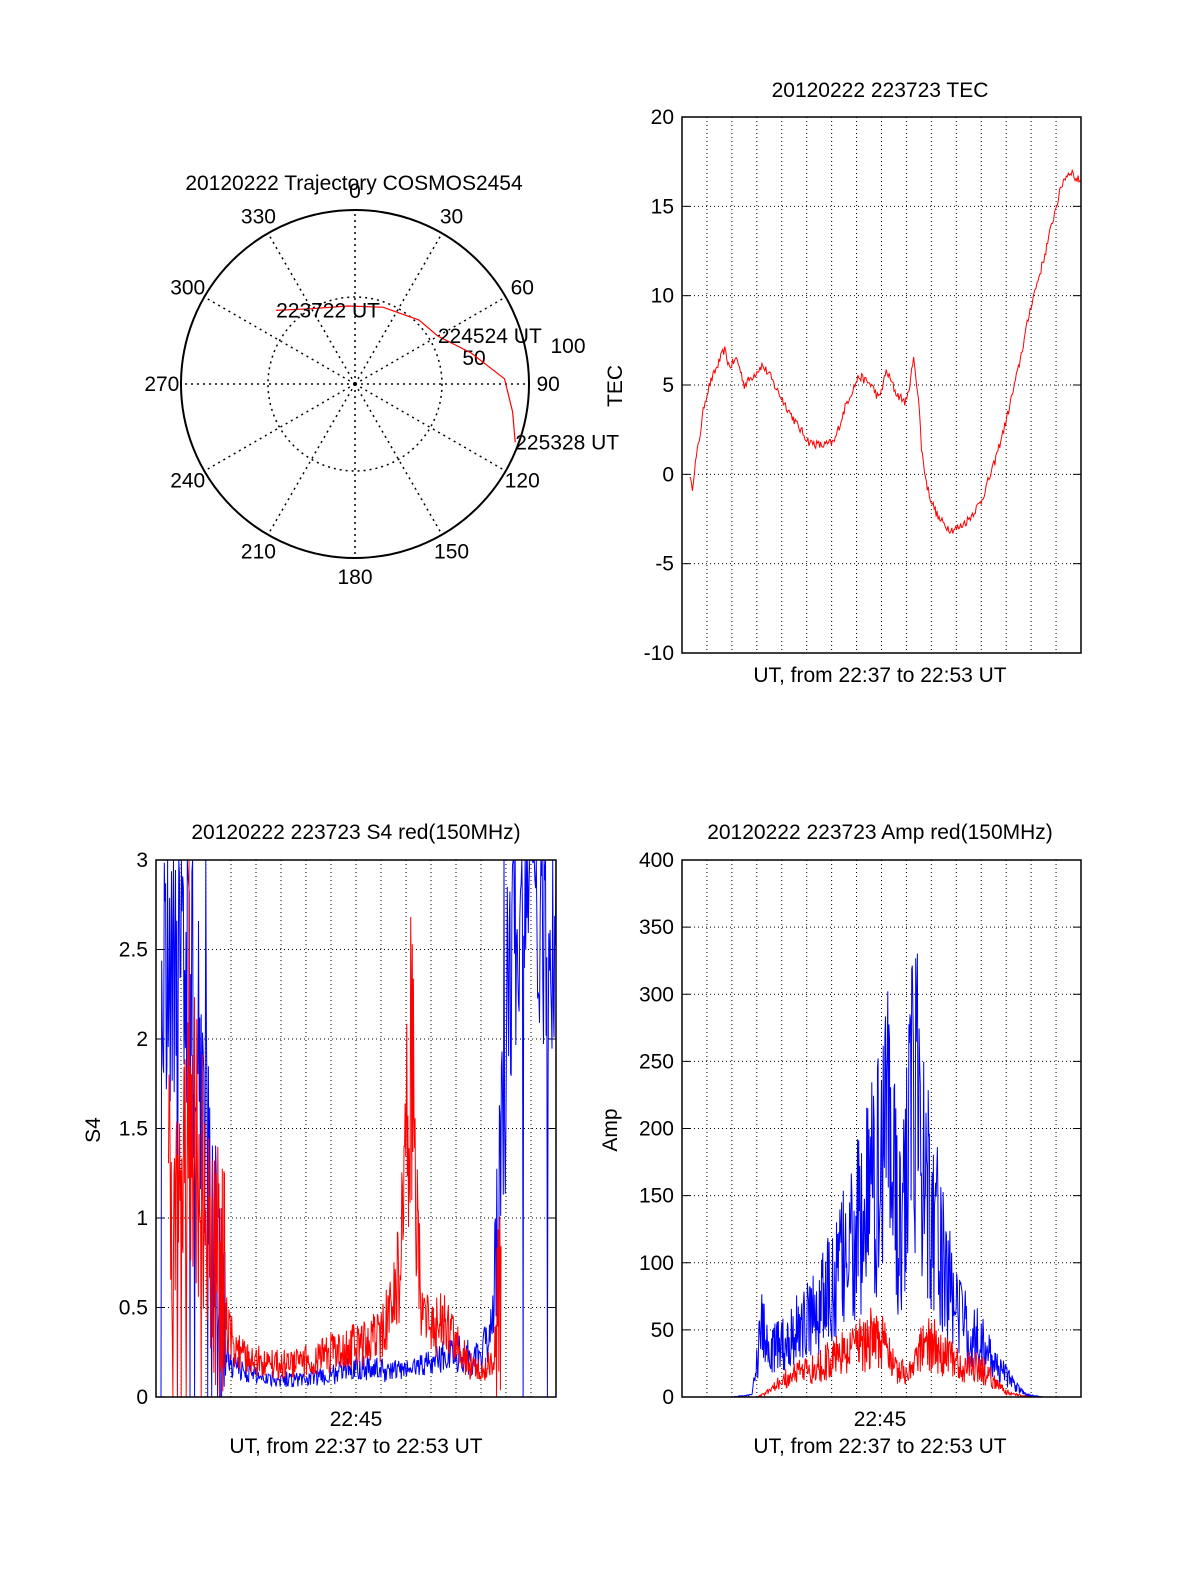 The image size is (1200, 1575). Describe the element at coordinates (656, 860) in the screenshot. I see `amp-ytick-label: 400` at that location.